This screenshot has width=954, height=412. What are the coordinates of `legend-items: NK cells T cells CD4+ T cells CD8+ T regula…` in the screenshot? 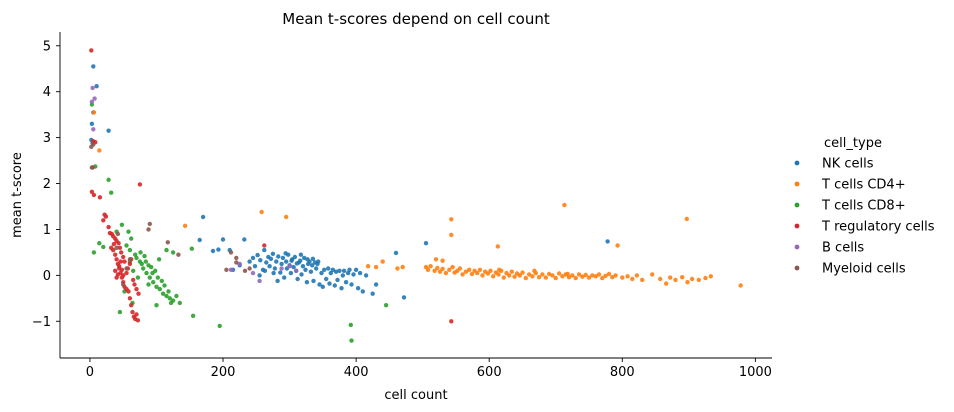 It's located at (864, 217).